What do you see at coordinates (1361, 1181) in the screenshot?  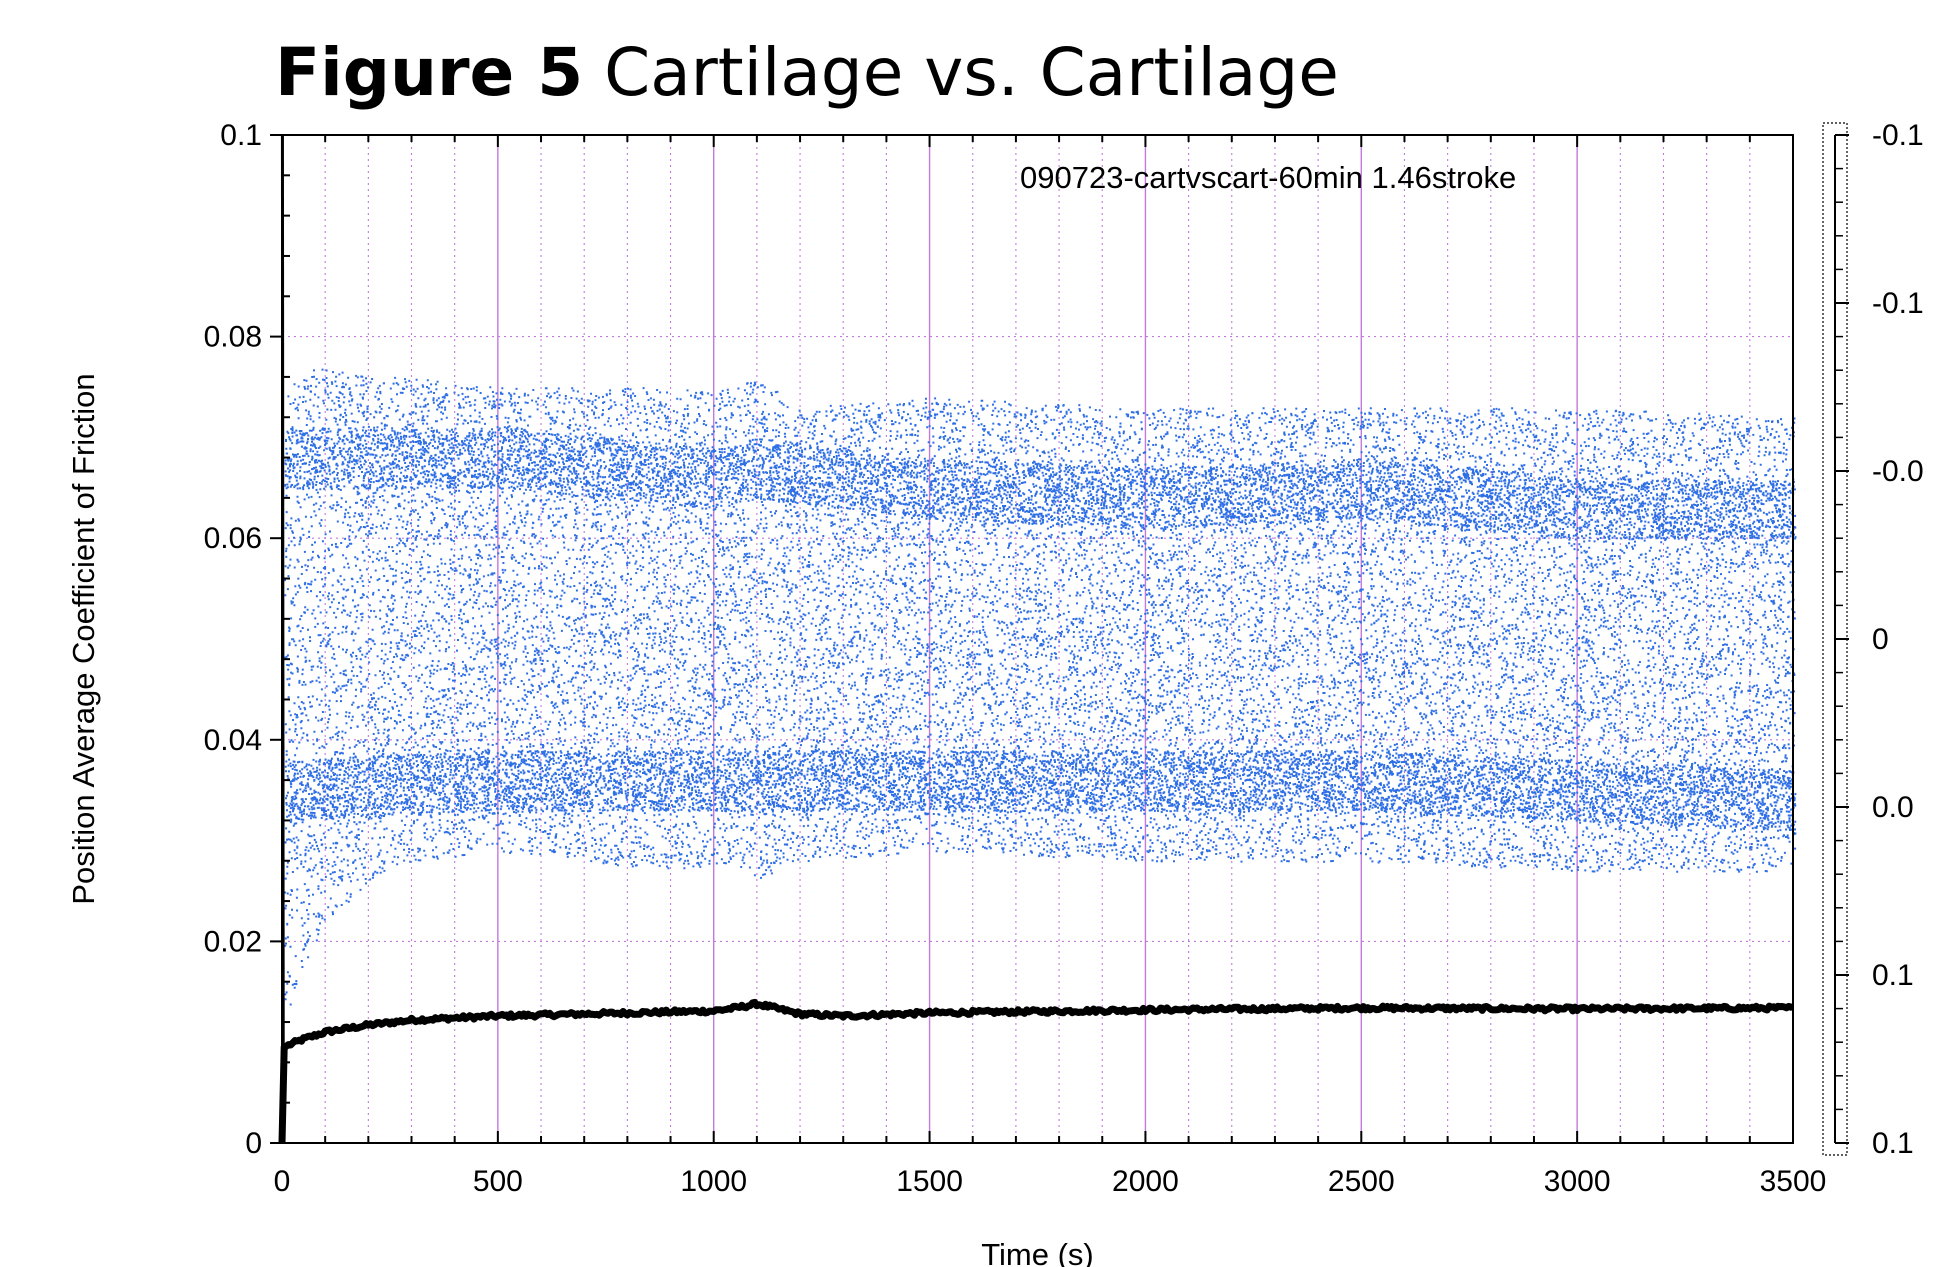 I see `x-tick-label: 2500` at bounding box center [1361, 1181].